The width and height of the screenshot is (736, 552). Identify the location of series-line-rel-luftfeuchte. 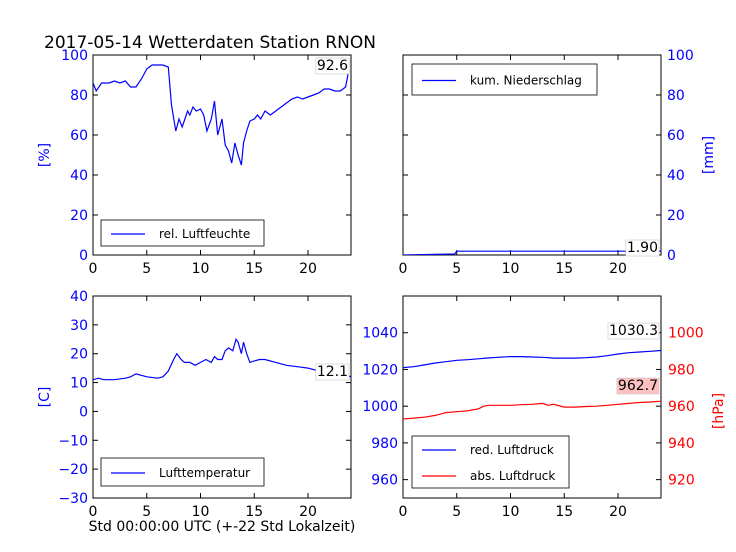
(221, 115).